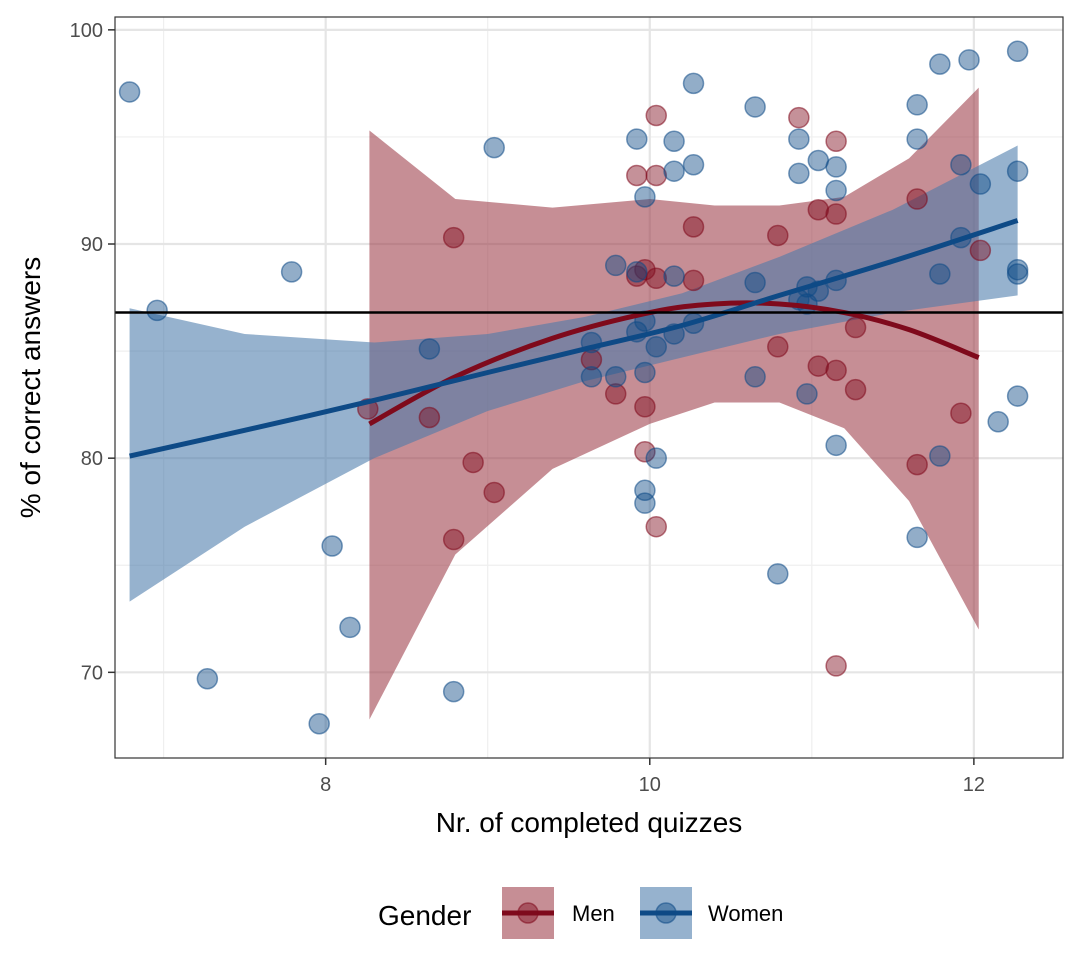 Image resolution: width=1080 pixels, height=972 pixels. I want to click on legend-label: Women, so click(745, 913).